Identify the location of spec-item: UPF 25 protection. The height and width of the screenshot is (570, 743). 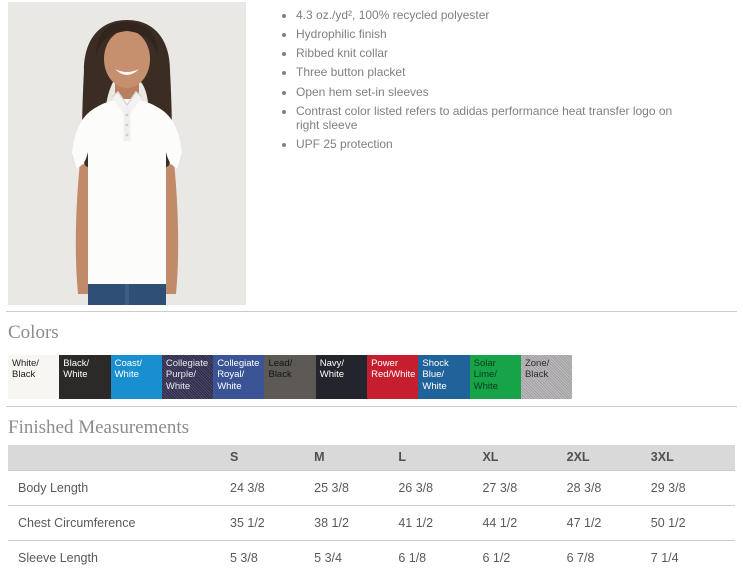
(492, 144).